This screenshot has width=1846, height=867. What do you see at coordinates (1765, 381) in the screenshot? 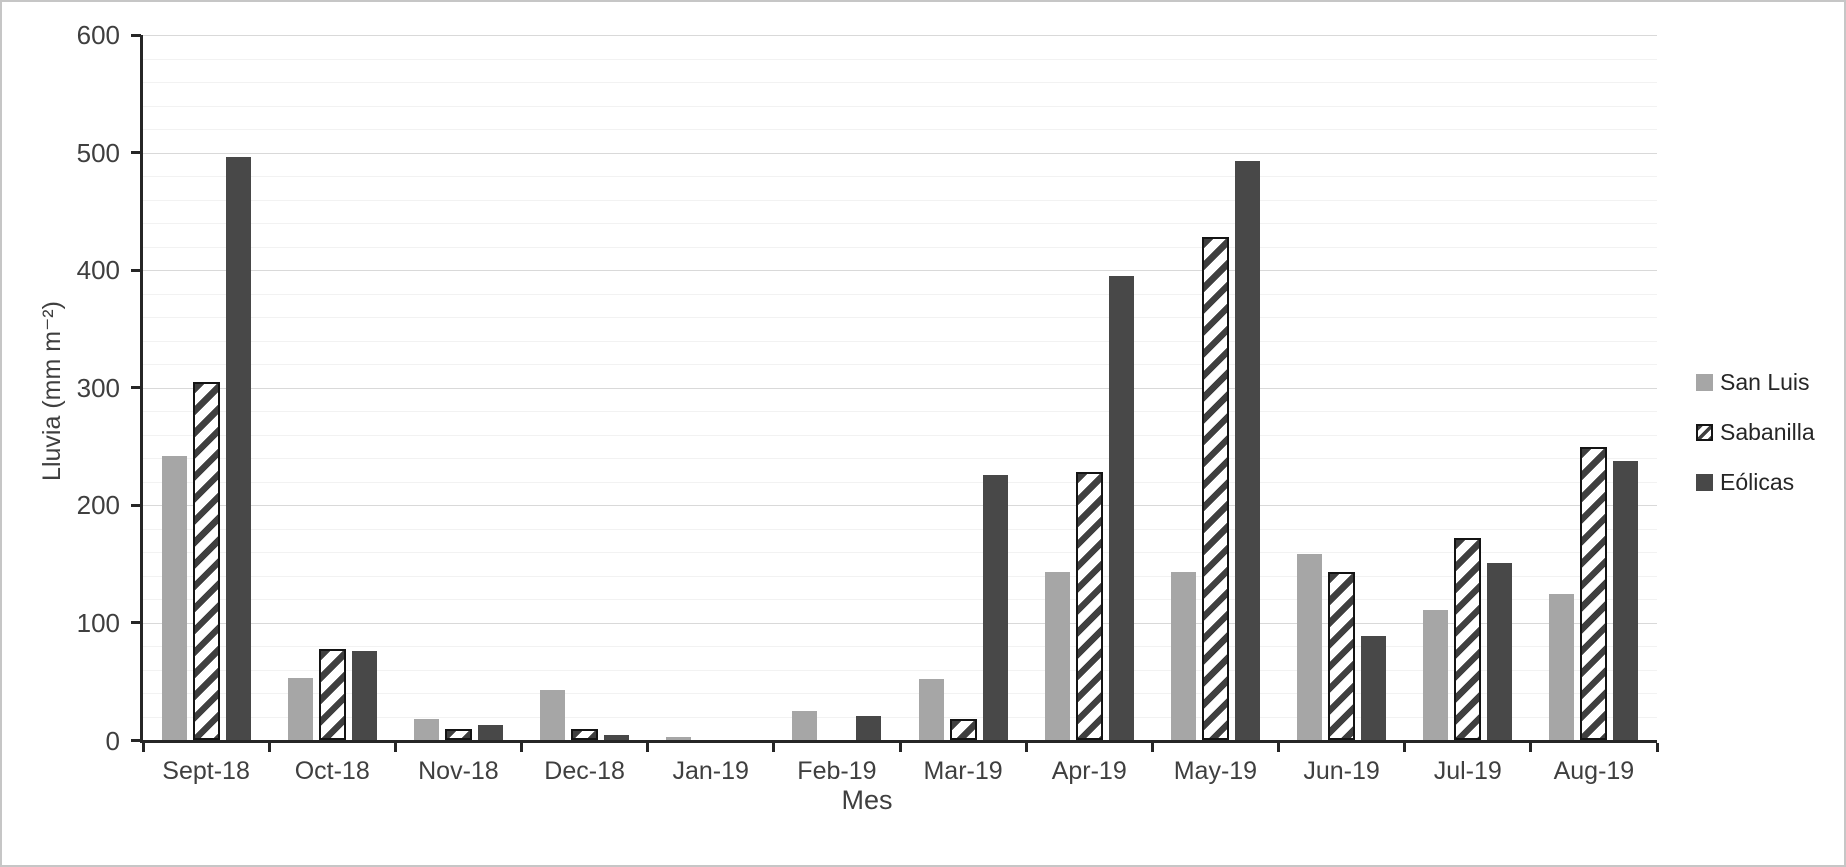
I see `legend-label-san-luis: San Luis` at bounding box center [1765, 381].